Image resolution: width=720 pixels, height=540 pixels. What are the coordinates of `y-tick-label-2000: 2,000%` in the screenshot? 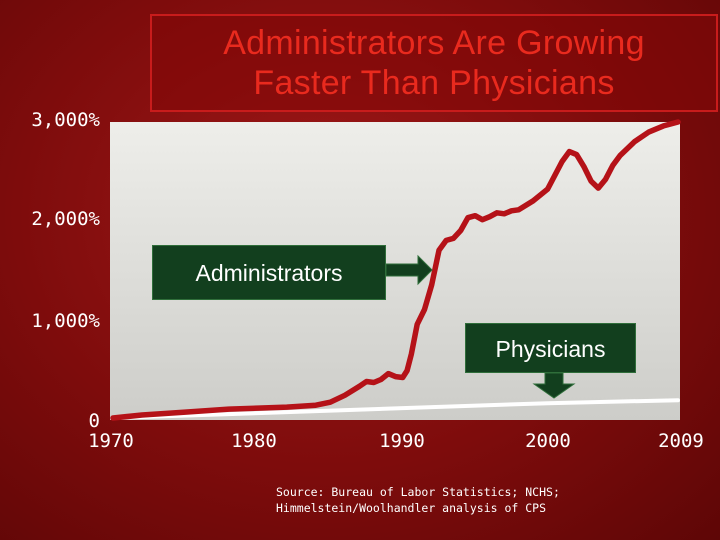 It's located at (65, 219).